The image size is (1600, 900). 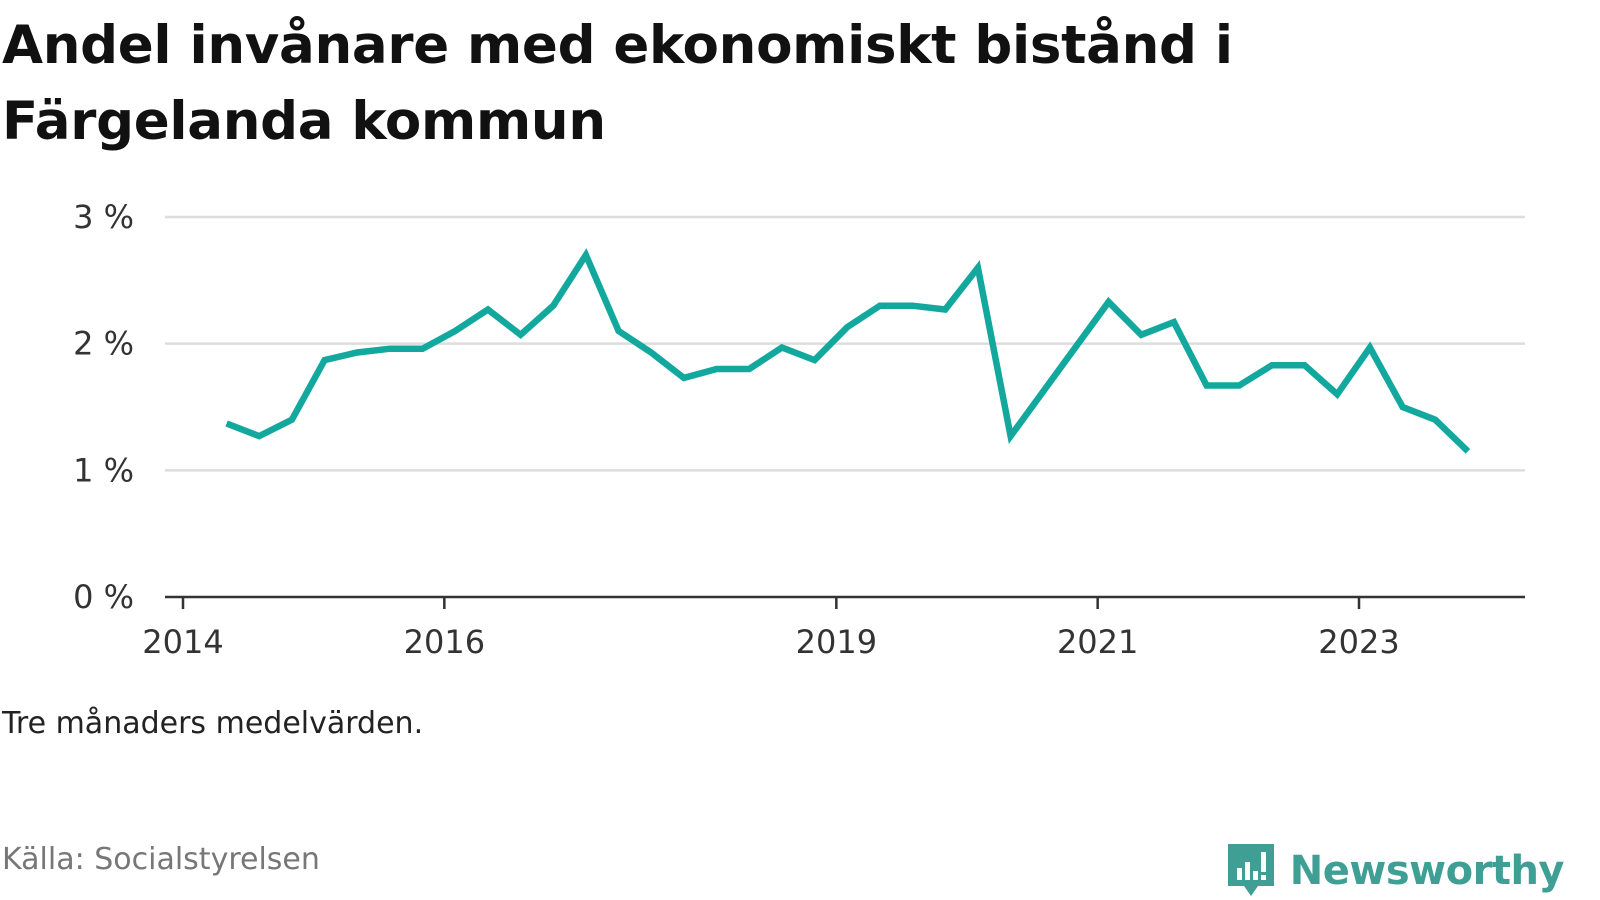 What do you see at coordinates (103, 470) in the screenshot?
I see `y-tick-label: 1 %` at bounding box center [103, 470].